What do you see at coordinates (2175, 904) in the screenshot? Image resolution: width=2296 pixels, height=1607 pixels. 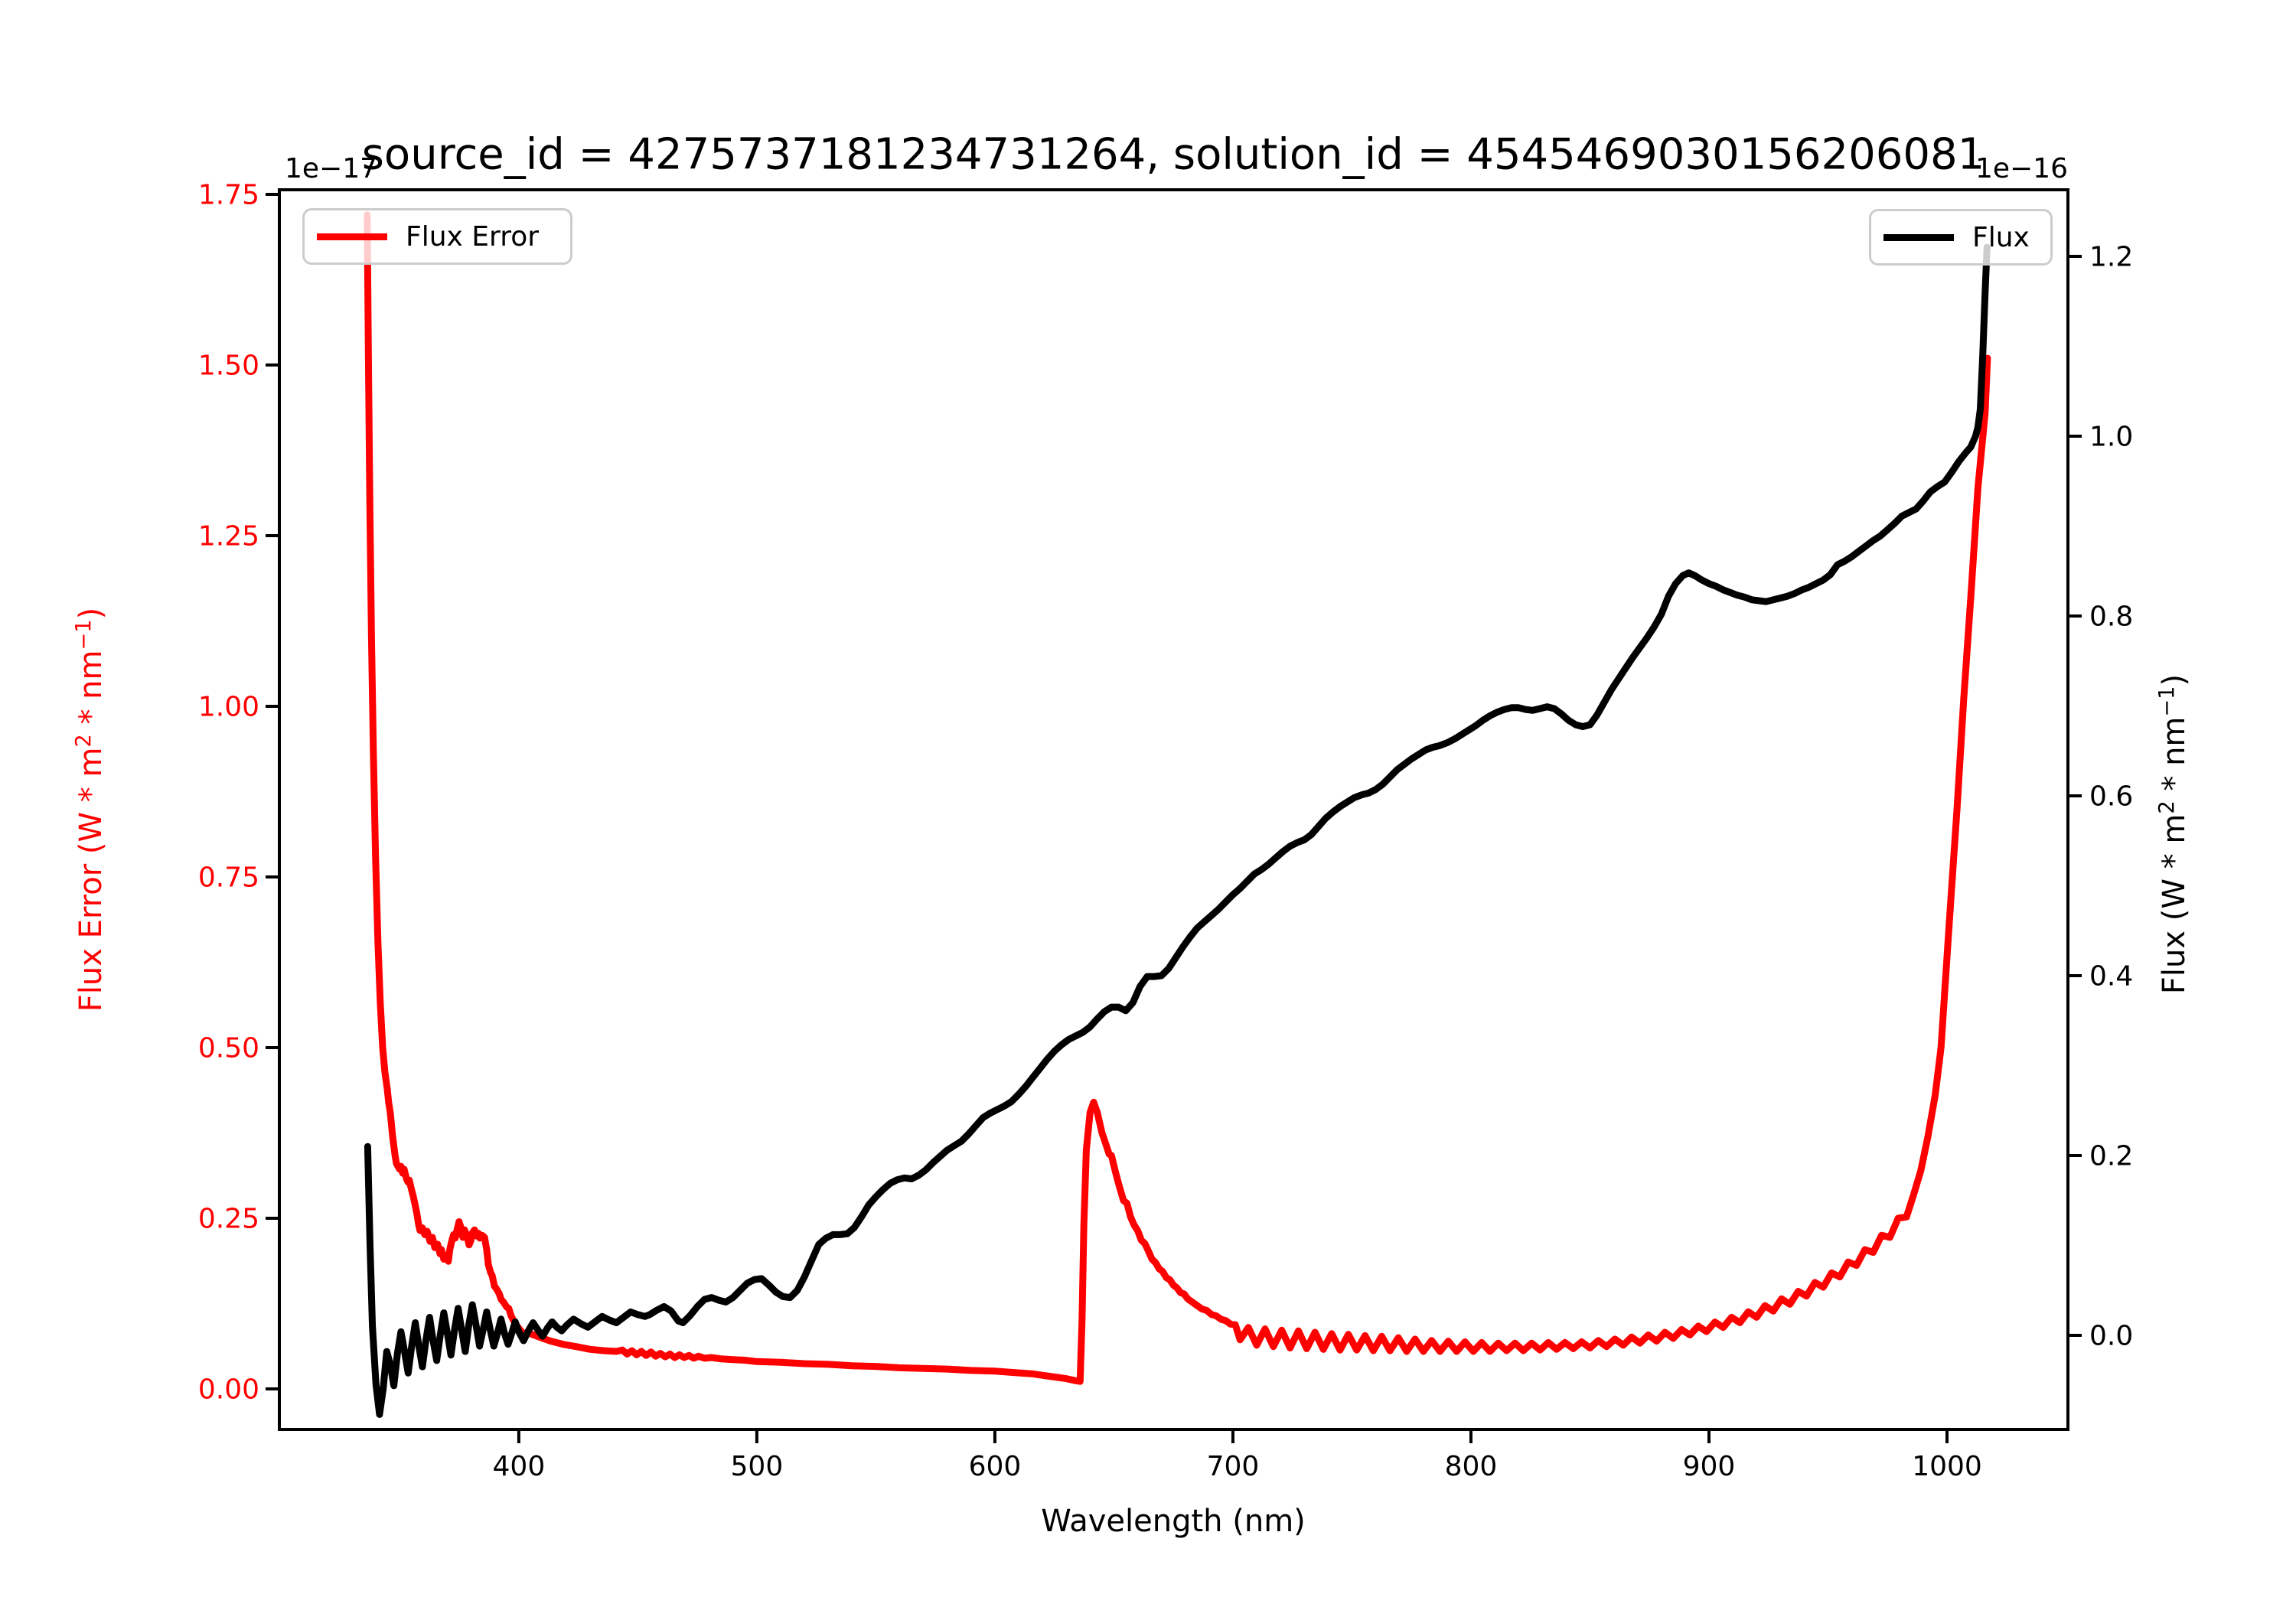 I see `right-axis-label-text: Flux (W * m` at bounding box center [2175, 904].